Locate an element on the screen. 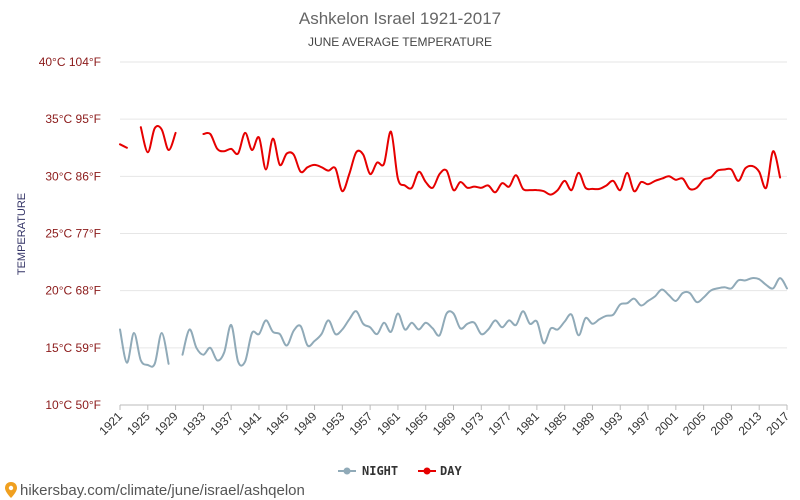  x-tick-label: 2017 is located at coordinates (777, 423).